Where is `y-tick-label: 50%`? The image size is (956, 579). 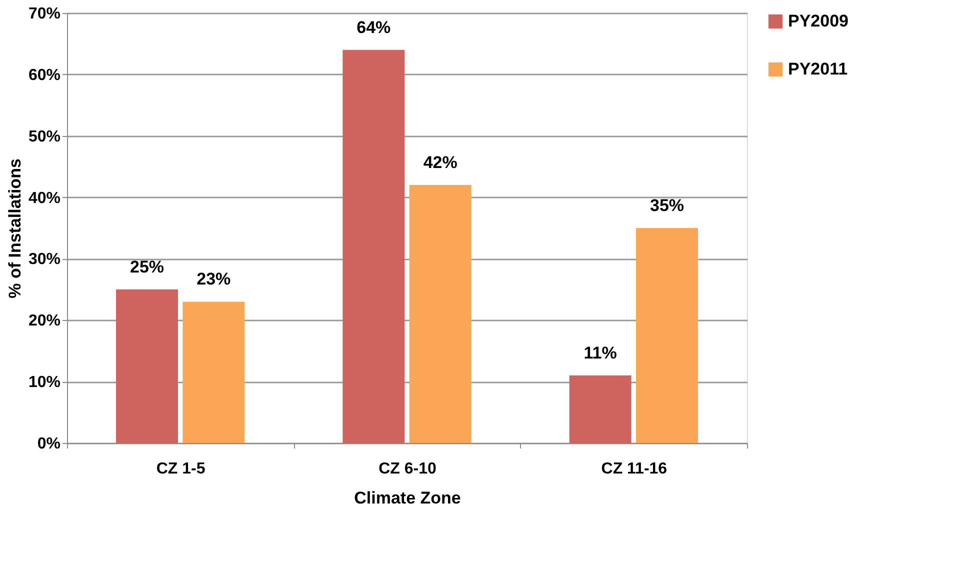 y-tick-label: 50% is located at coordinates (44, 137).